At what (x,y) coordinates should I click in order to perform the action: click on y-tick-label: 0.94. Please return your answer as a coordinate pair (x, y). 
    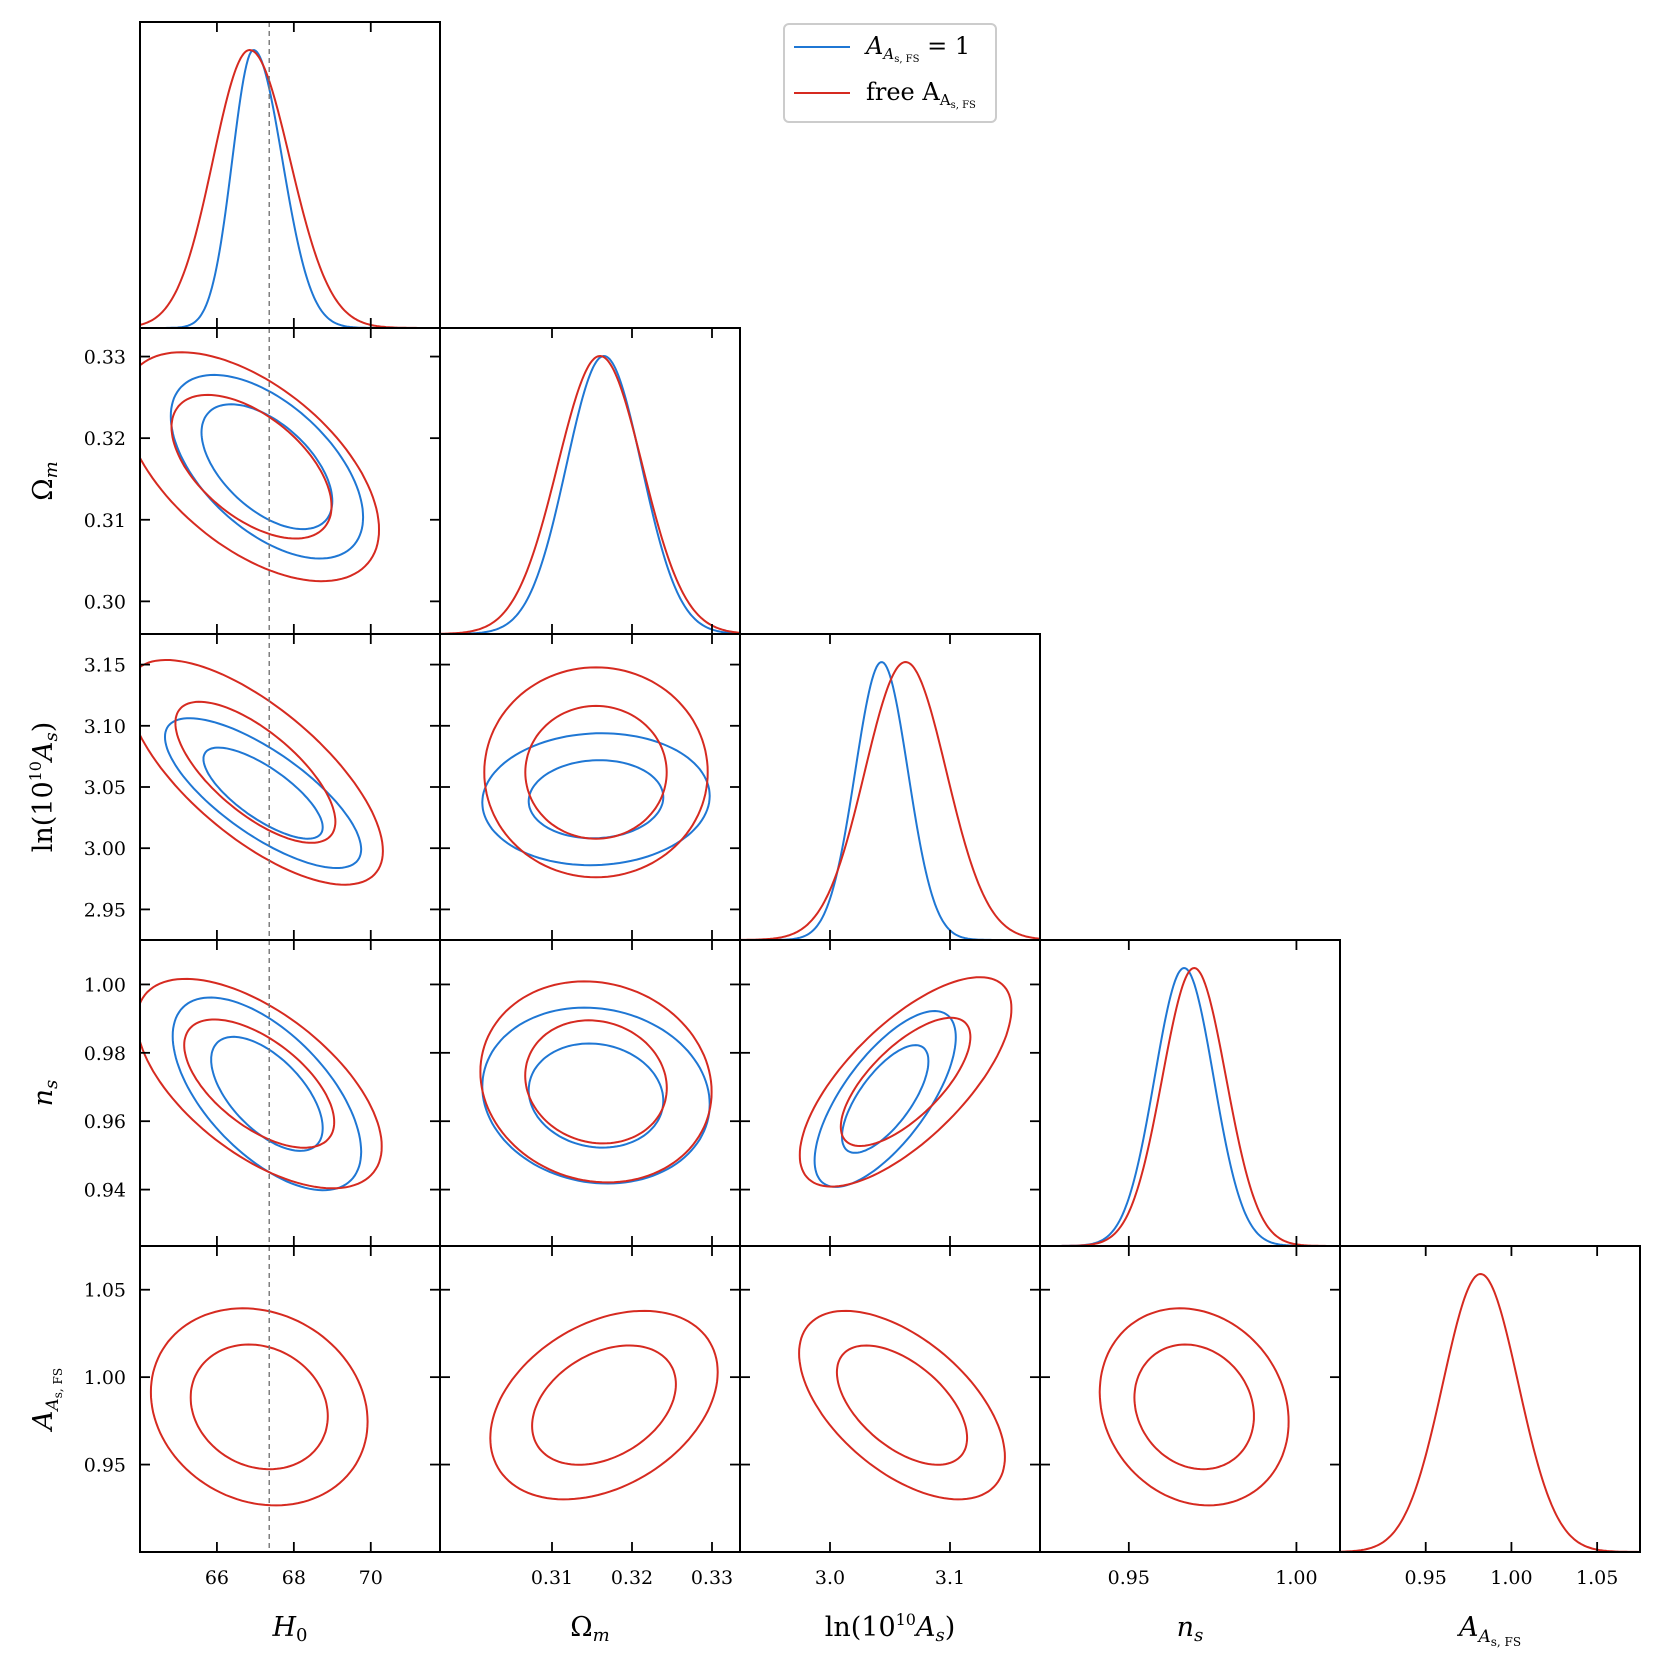
    Looking at the image, I should click on (105, 1191).